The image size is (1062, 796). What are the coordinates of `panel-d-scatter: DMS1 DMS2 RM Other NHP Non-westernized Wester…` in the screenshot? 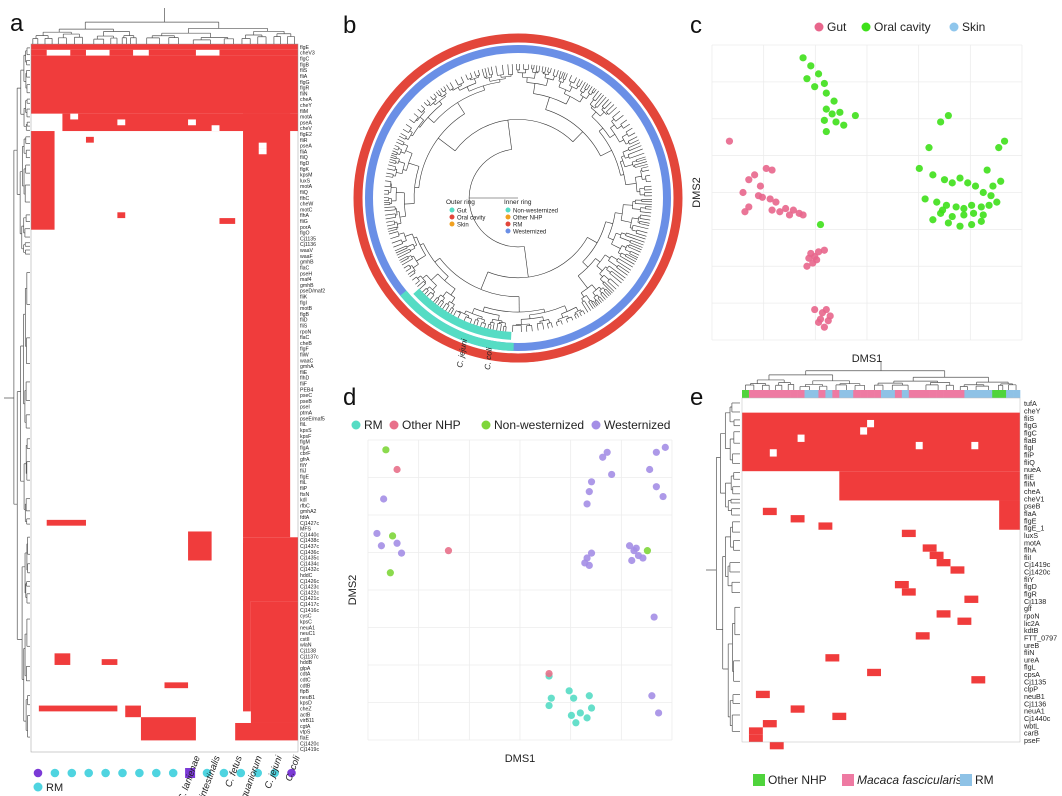 It's located at (510, 591).